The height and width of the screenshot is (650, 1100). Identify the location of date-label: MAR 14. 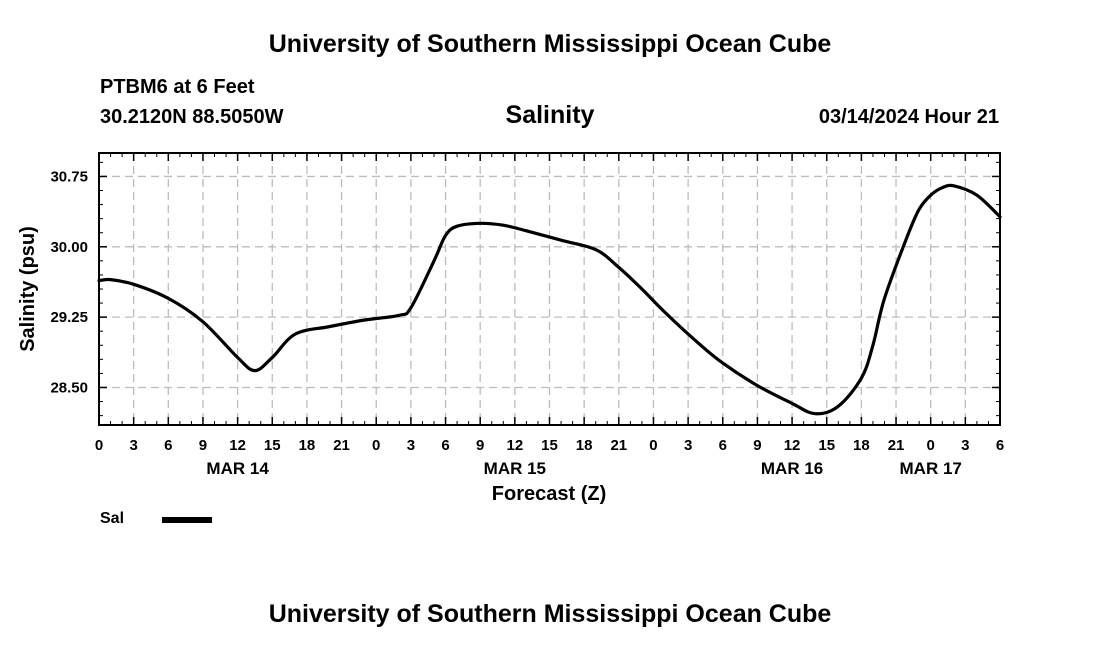
(237, 468).